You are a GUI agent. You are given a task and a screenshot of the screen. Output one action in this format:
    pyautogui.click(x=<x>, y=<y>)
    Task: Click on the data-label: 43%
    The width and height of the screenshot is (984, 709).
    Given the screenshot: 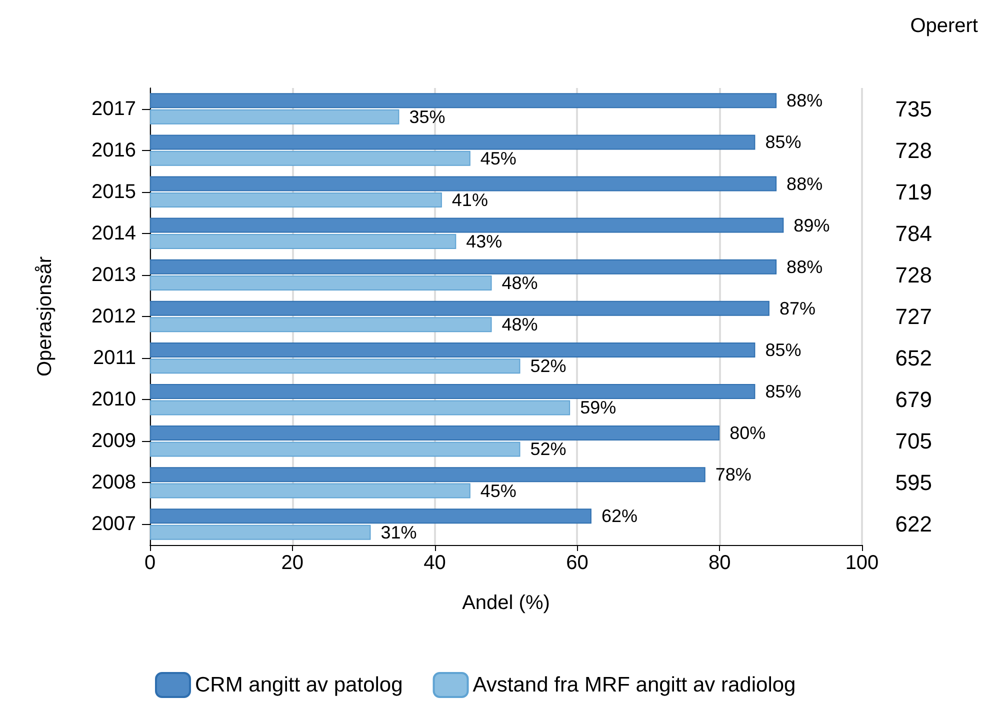 What is the action you would take?
    pyautogui.click(x=484, y=242)
    